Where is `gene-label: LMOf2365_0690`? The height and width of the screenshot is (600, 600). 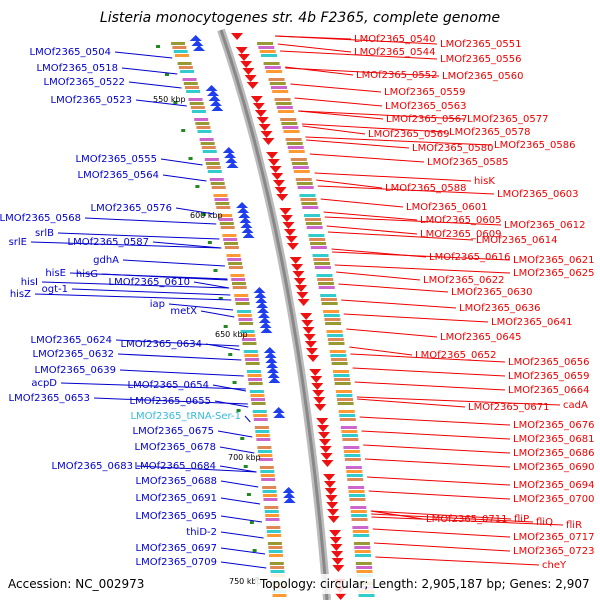 gene-label: LMOf2365_0690 is located at coordinates (554, 467).